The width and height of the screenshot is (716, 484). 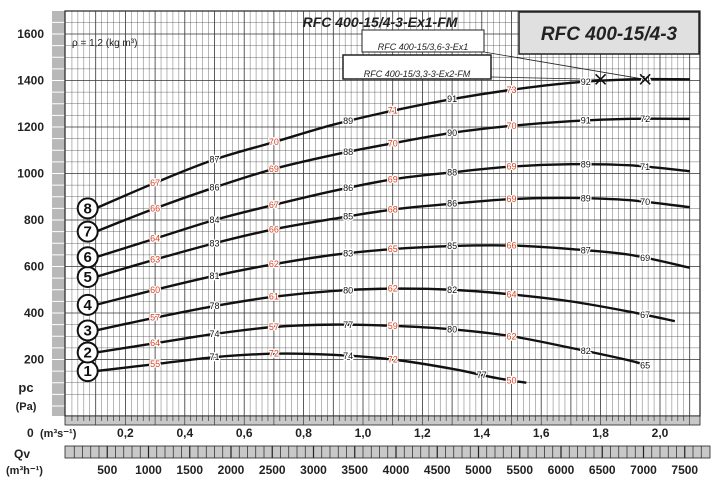 What do you see at coordinates (214, 243) in the screenshot?
I see `efficiency-label: 83` at bounding box center [214, 243].